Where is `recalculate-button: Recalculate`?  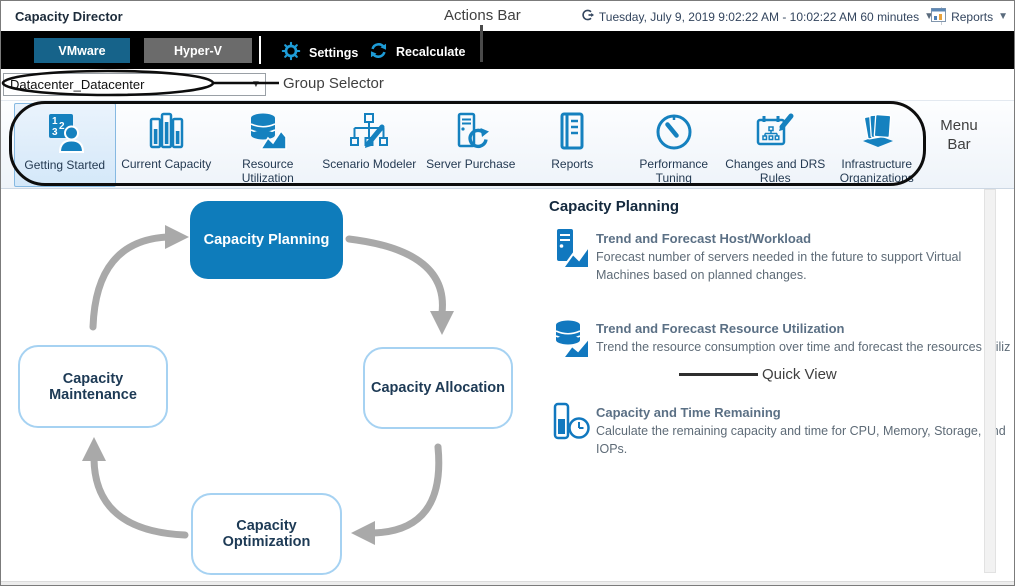 recalculate-button: Recalculate is located at coordinates (417, 52).